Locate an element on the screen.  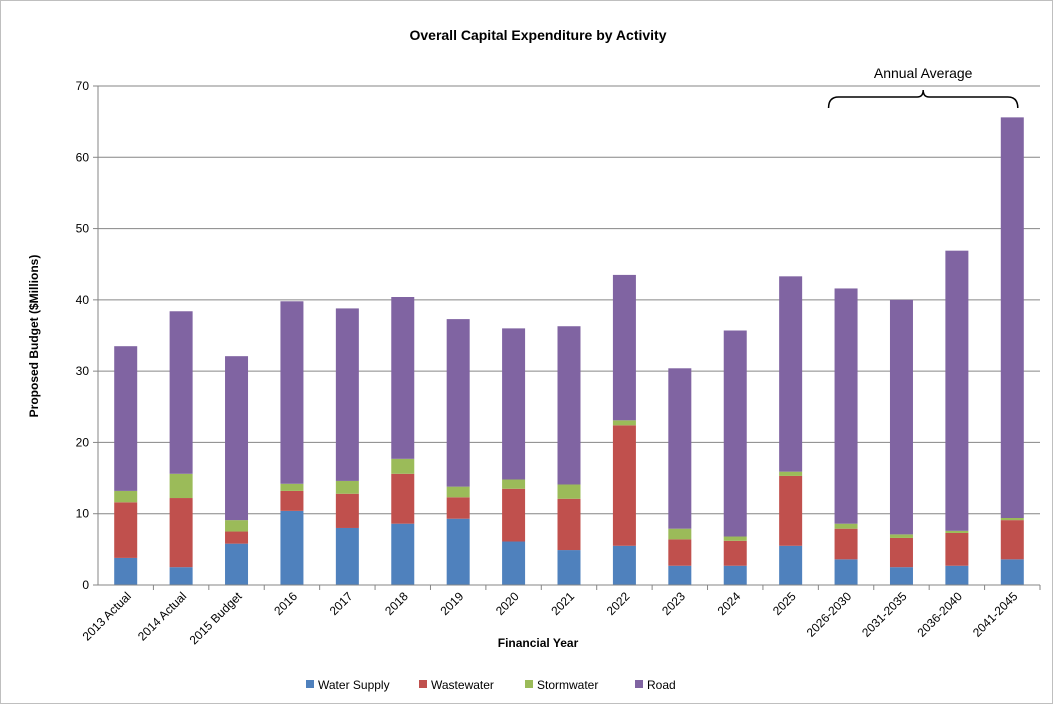
legend-label: Wastewater is located at coordinates (462, 685).